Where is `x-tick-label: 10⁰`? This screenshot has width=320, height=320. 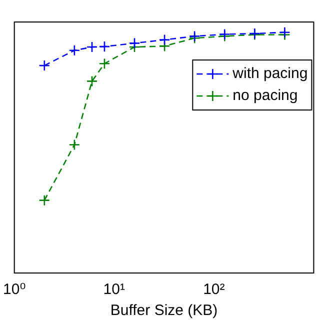 x-tick-label: 10⁰ is located at coordinates (14, 289).